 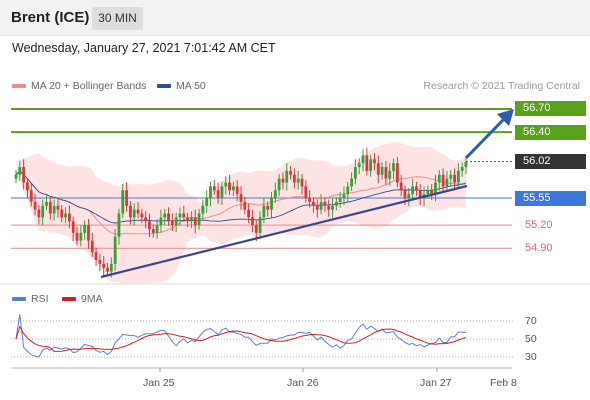 What do you see at coordinates (505, 117) in the screenshot?
I see `target-arrow-head` at bounding box center [505, 117].